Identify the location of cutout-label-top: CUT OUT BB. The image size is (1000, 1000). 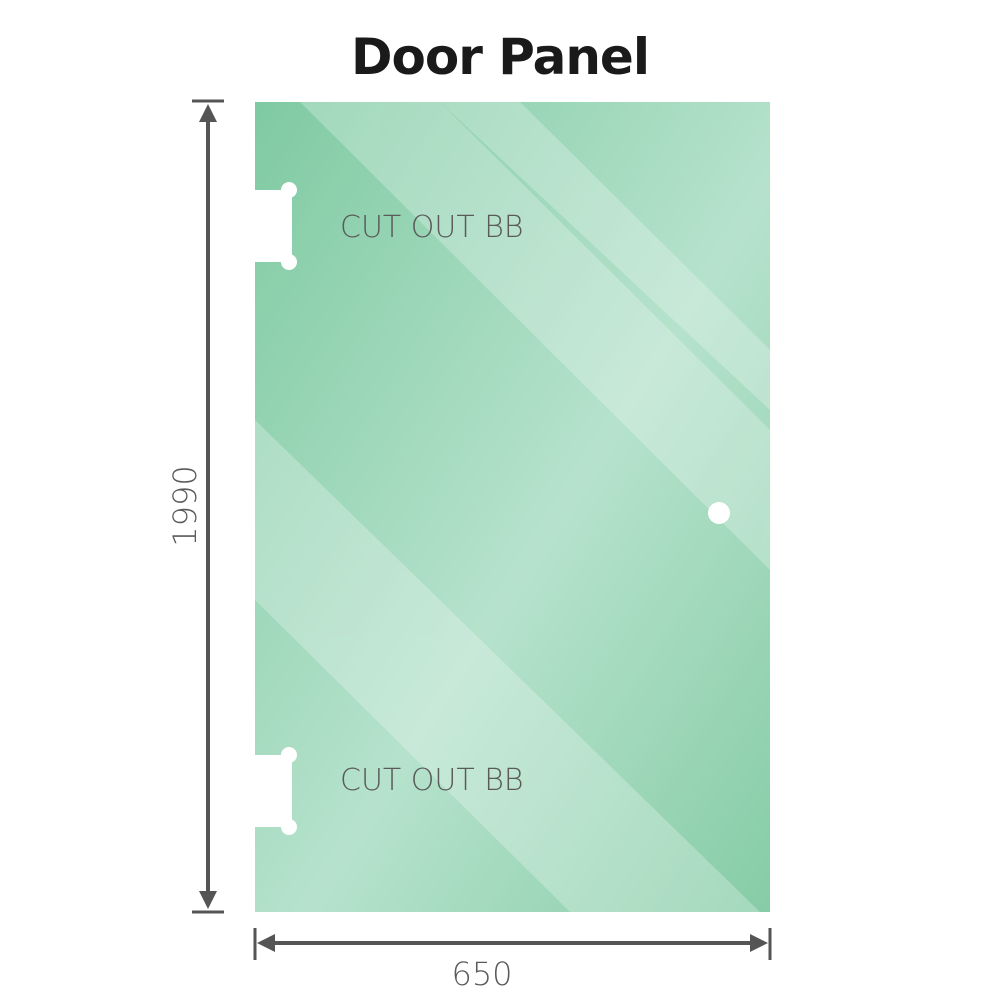
(432, 227).